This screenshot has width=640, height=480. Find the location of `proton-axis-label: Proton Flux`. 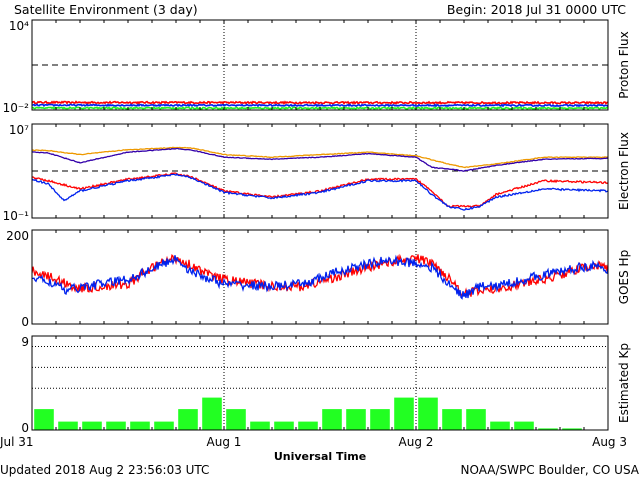

proton-axis-label: Proton Flux is located at coordinates (624, 64).